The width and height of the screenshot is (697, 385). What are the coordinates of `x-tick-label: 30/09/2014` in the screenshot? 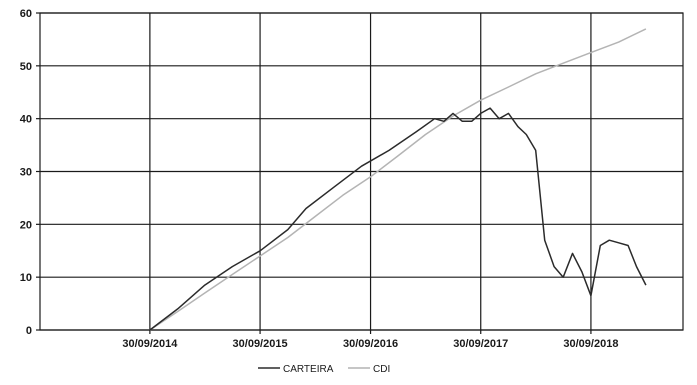 It's located at (150, 344).